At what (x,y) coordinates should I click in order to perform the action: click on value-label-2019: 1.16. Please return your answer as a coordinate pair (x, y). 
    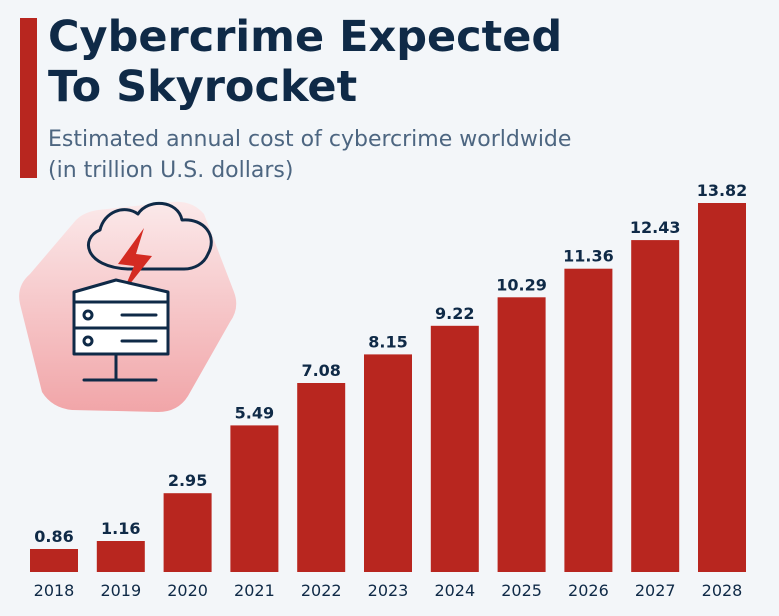
    Looking at the image, I should click on (120, 528).